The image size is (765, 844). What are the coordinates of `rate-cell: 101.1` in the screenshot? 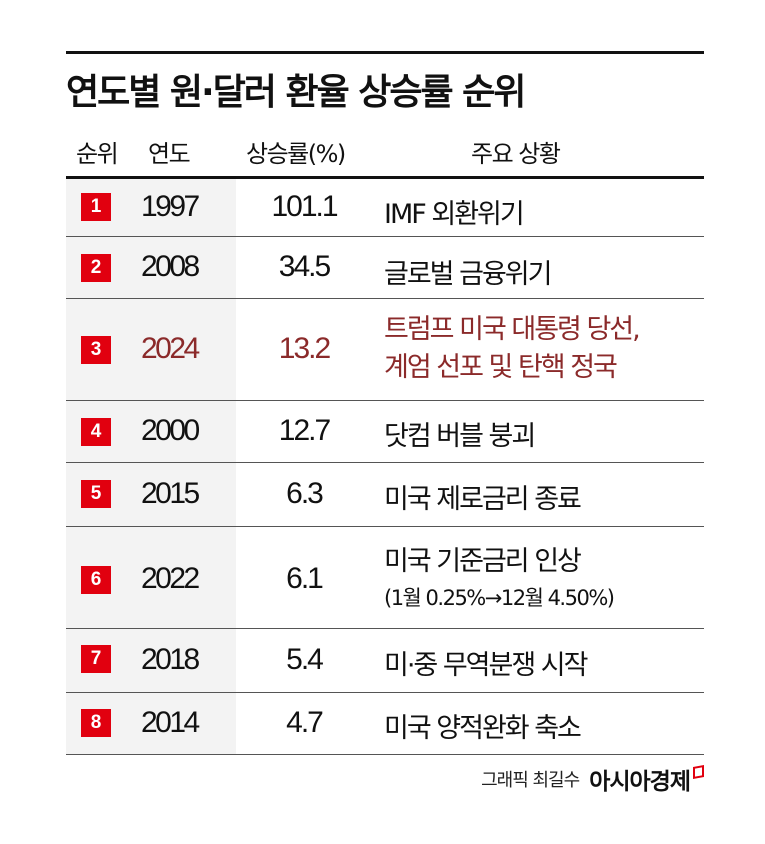 It's located at (304, 206).